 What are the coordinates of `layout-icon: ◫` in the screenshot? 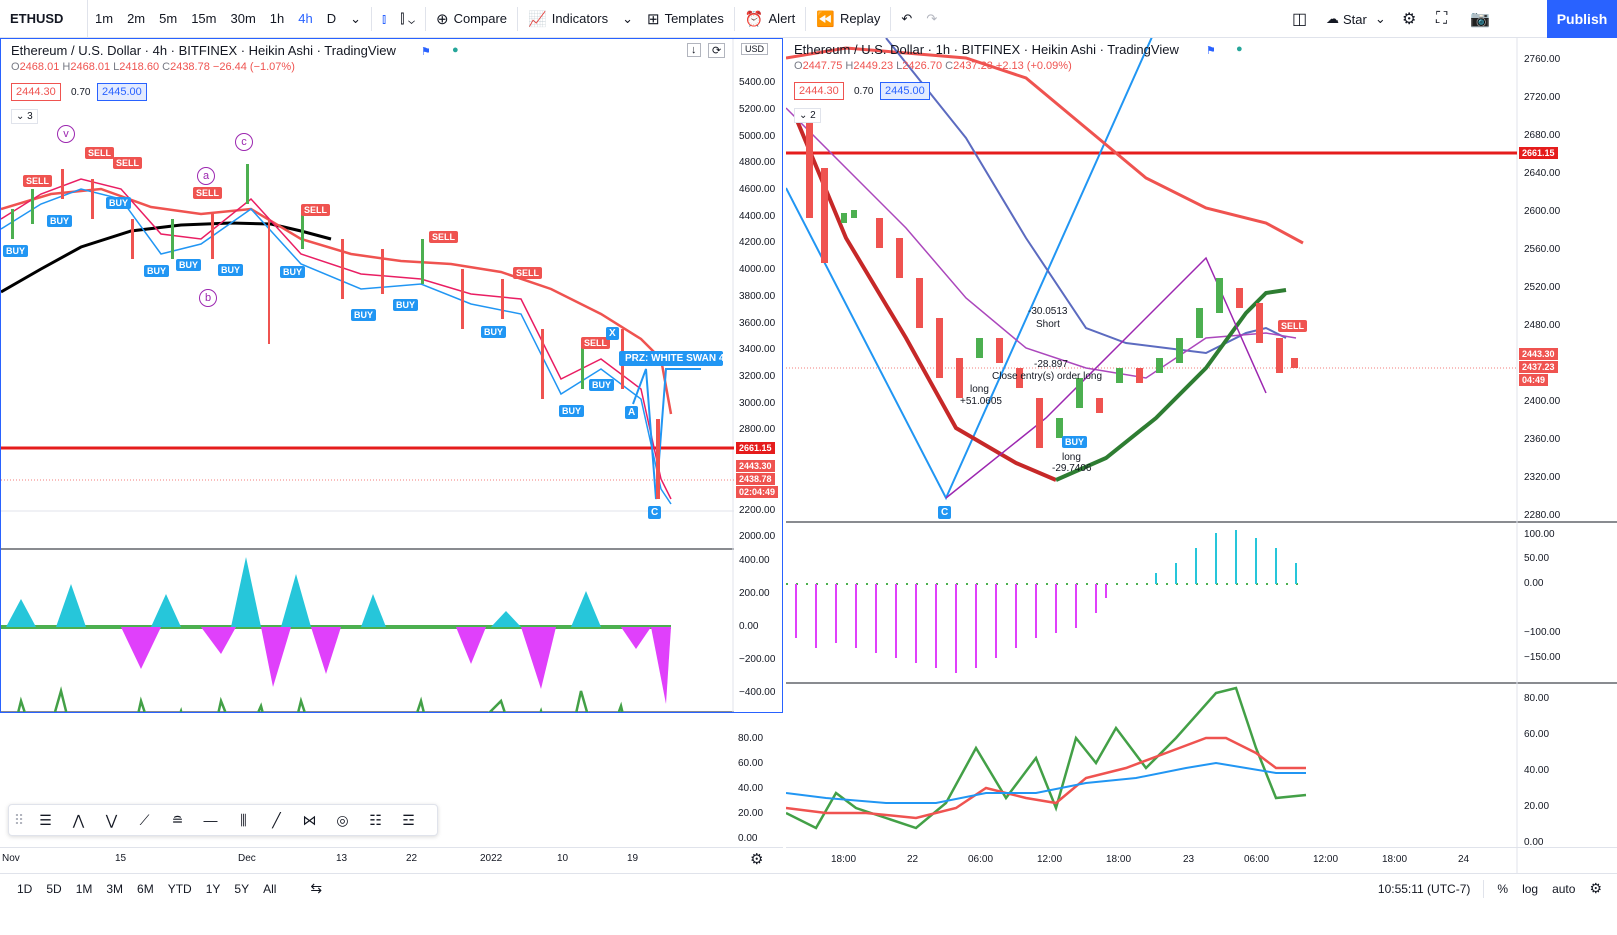 It's located at (1300, 19).